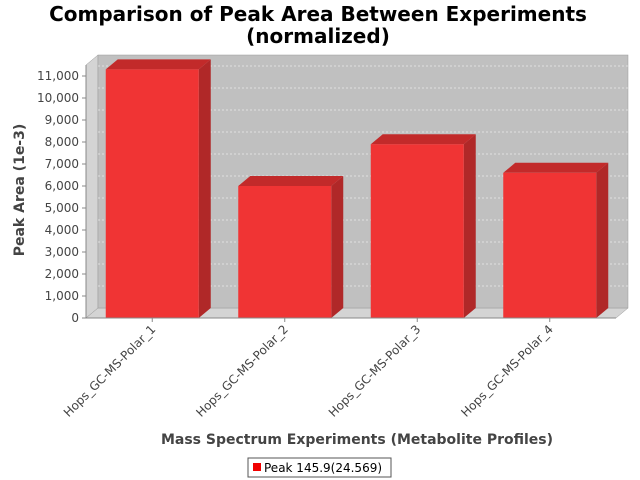  Describe the element at coordinates (62, 274) in the screenshot. I see `y-tick-label: 2,000` at that location.